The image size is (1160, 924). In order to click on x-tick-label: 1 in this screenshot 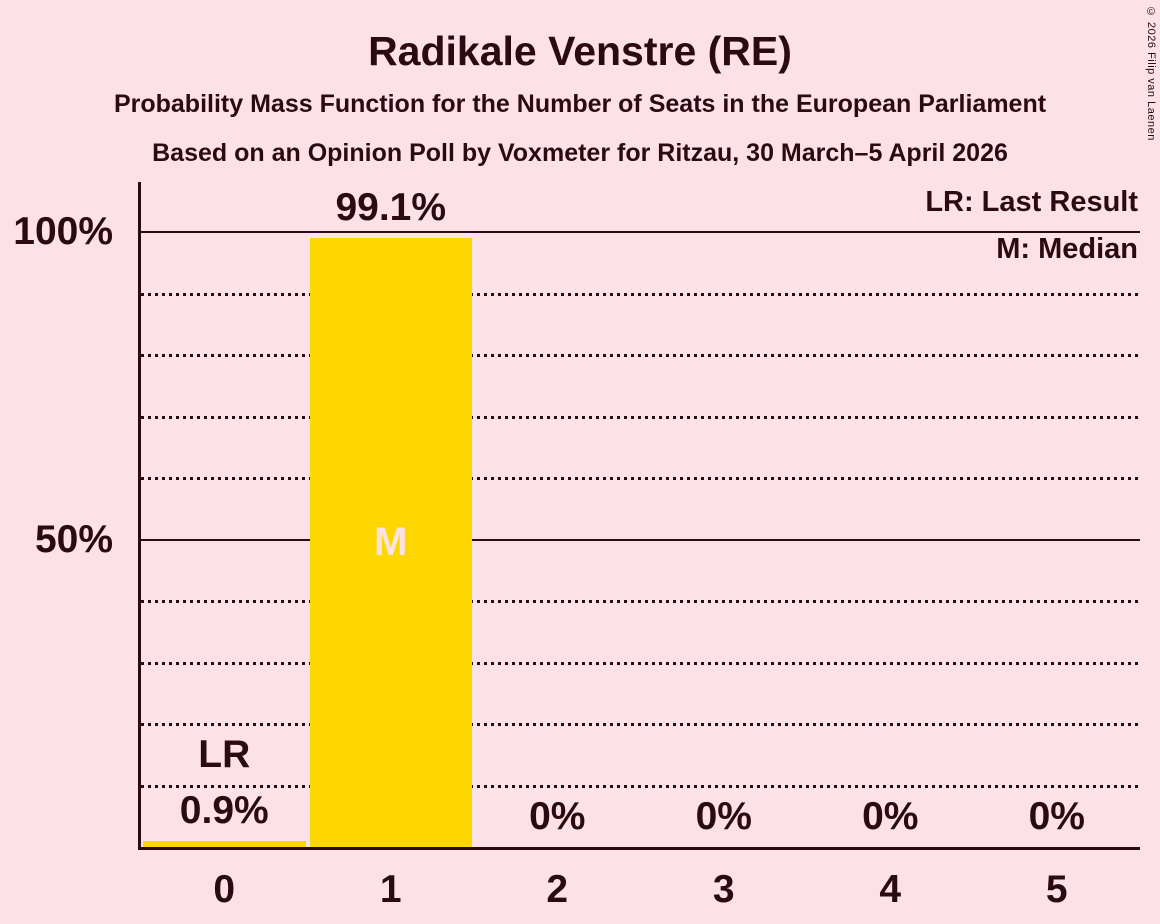, I will do `click(390, 889)`.